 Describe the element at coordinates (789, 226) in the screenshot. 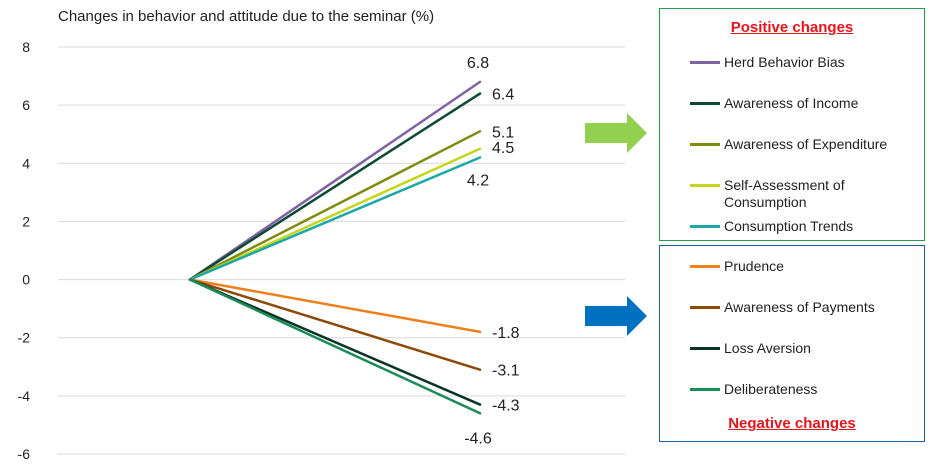

I see `legend-label: Consumption Trends` at that location.